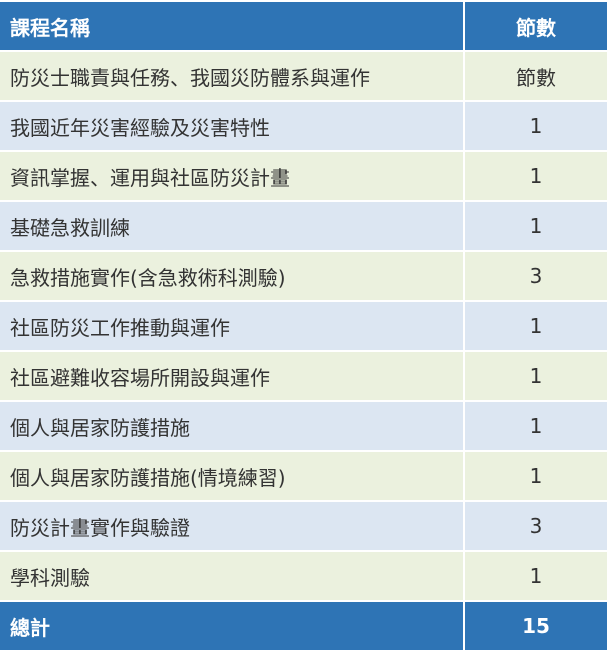 Image resolution: width=607 pixels, height=655 pixels. What do you see at coordinates (536, 626) in the screenshot?
I see `total-value: 15` at bounding box center [536, 626].